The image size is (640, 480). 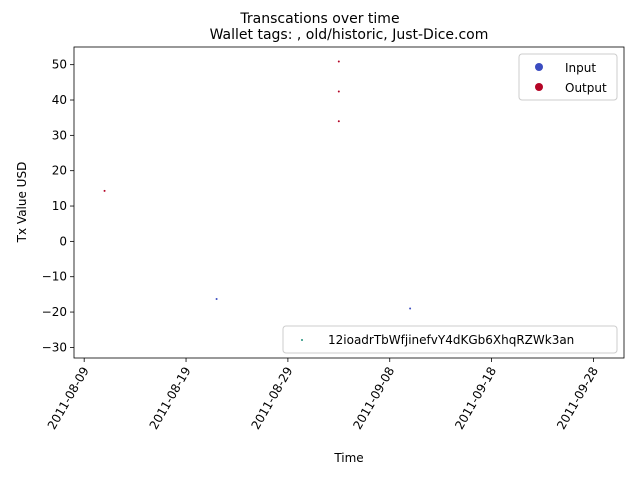 I want to click on x-tick-label: 2011-08-19, so click(x=170, y=398).